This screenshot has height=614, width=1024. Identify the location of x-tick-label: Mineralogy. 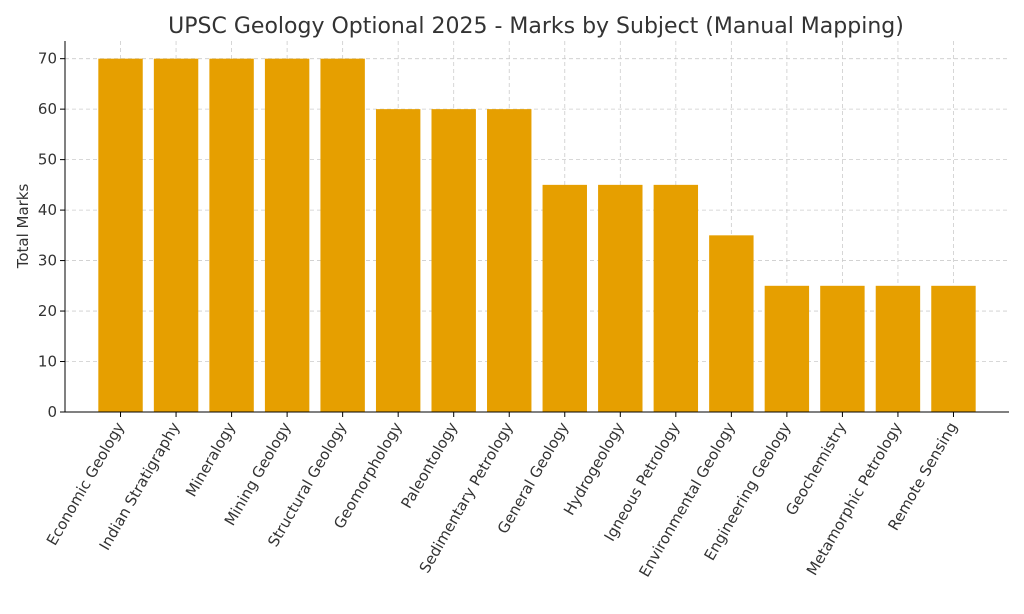
(210, 459).